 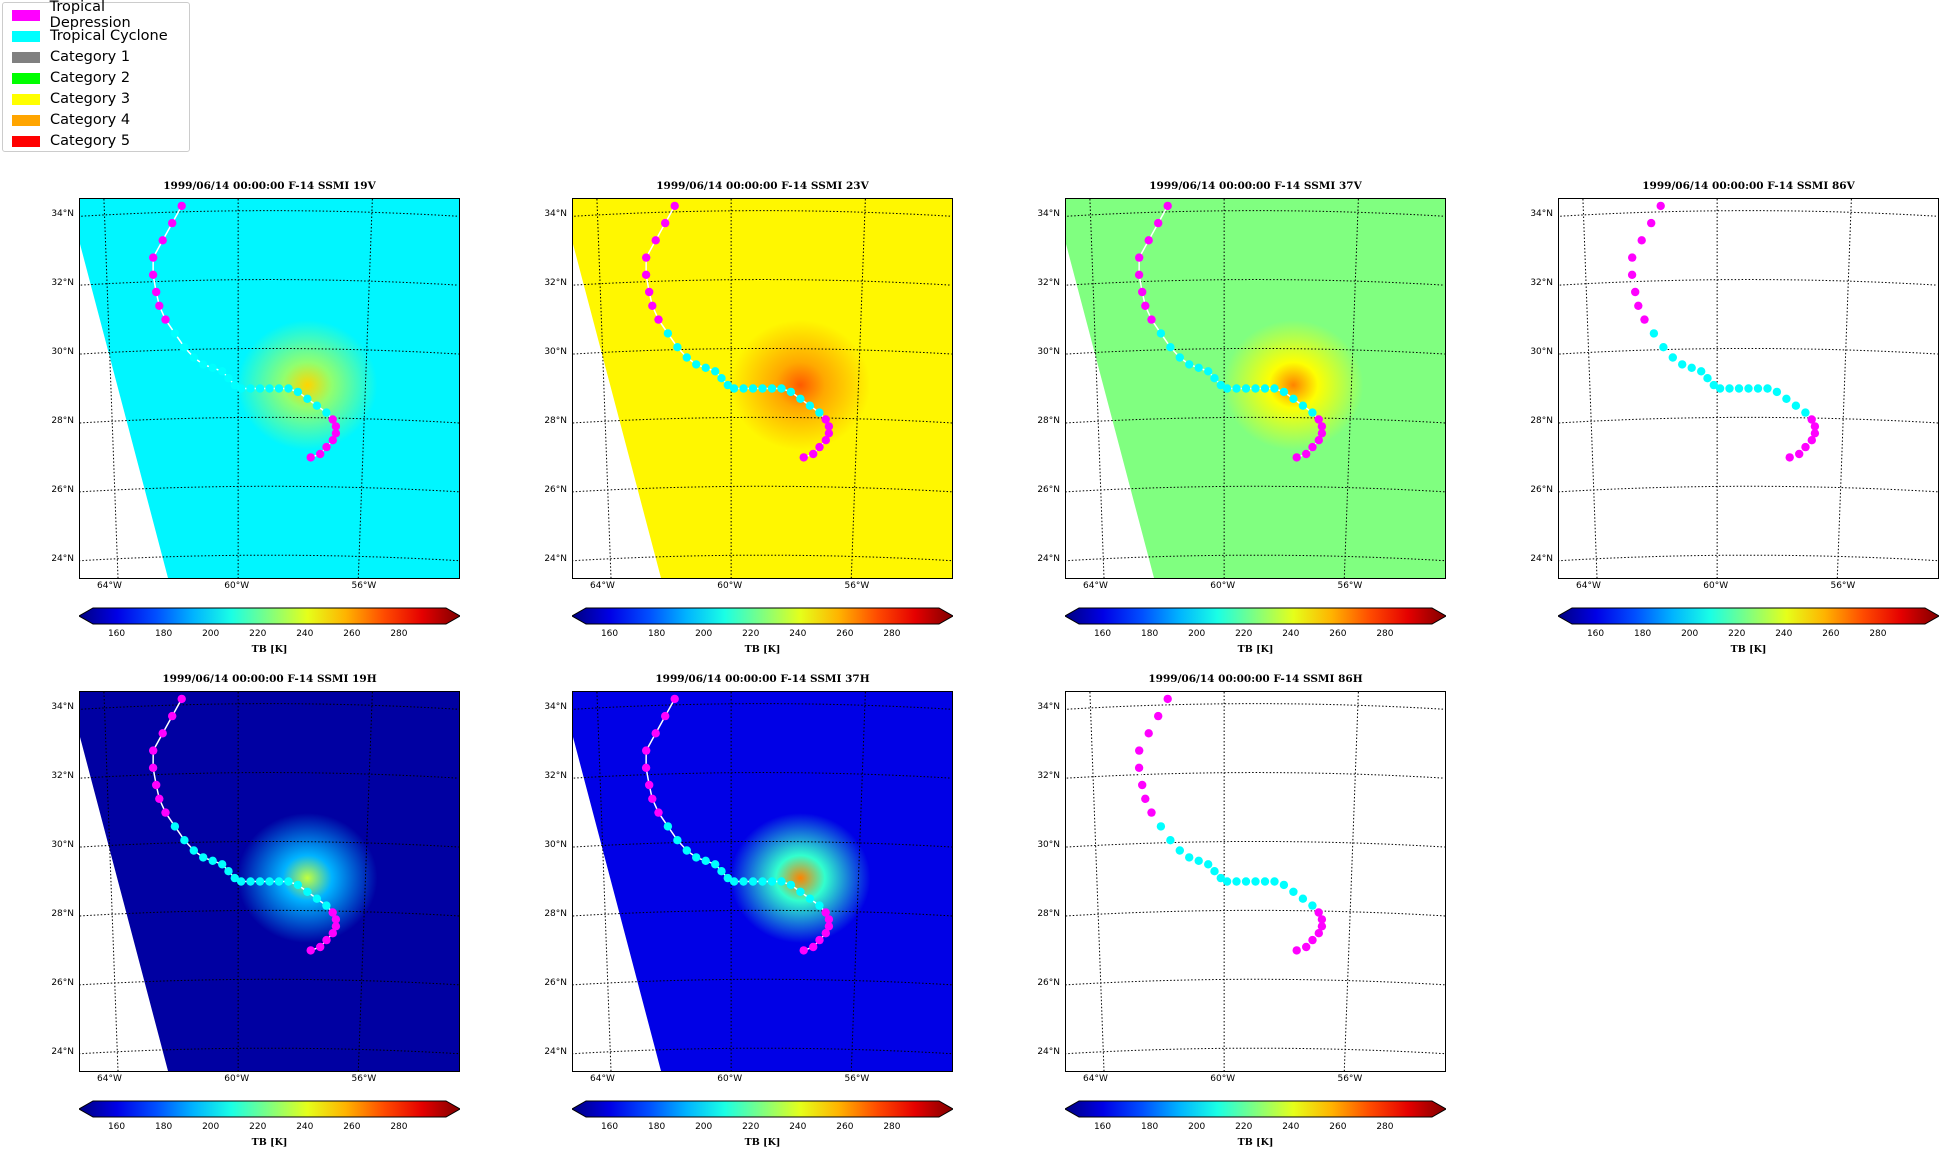 I want to click on legend-label: Tropical Depression, so click(x=90, y=15).